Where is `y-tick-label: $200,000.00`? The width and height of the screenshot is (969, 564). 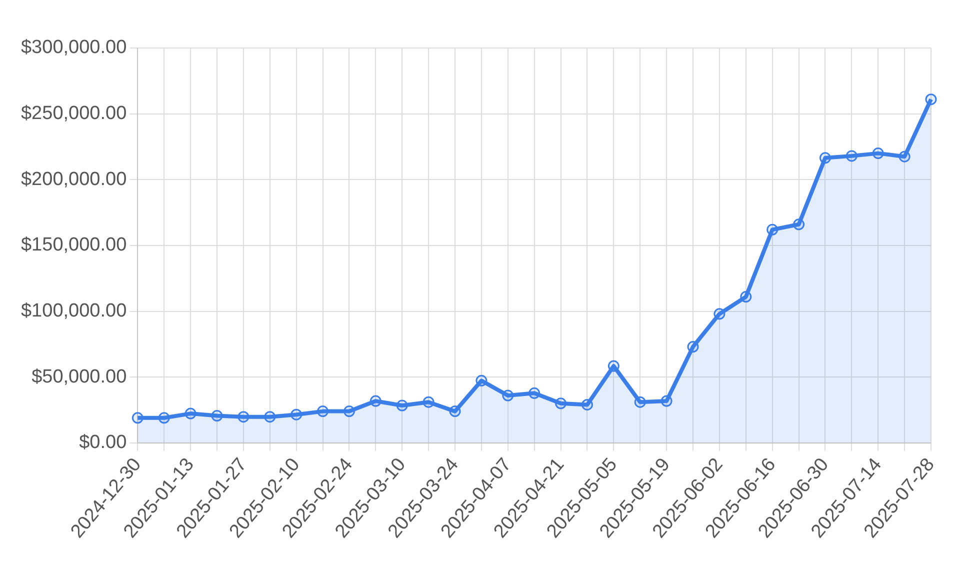 y-tick-label: $200,000.00 is located at coordinates (73, 179).